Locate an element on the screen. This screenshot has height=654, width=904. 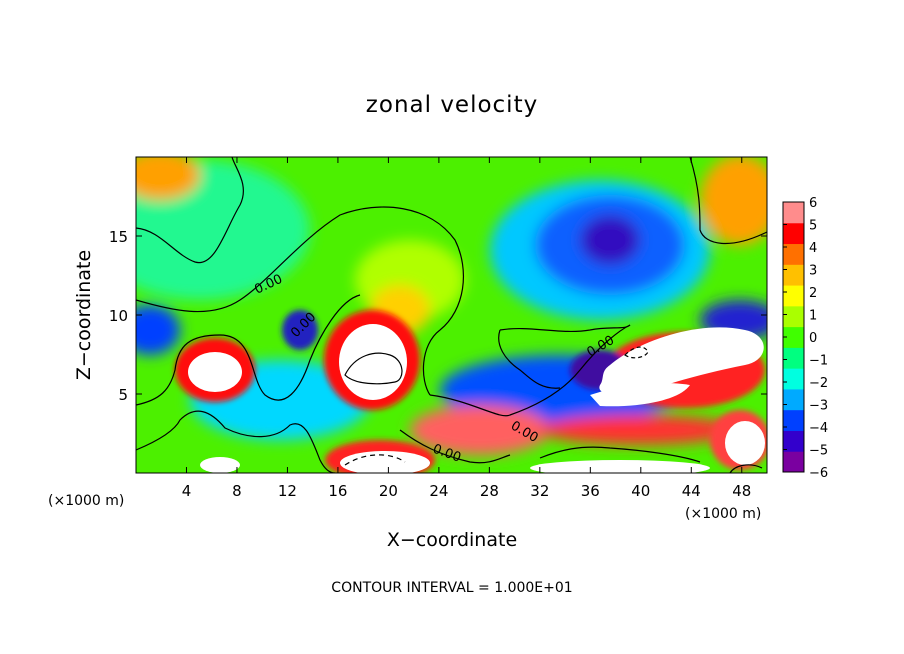
x-axis-label: X−coordinate is located at coordinates (452, 540).